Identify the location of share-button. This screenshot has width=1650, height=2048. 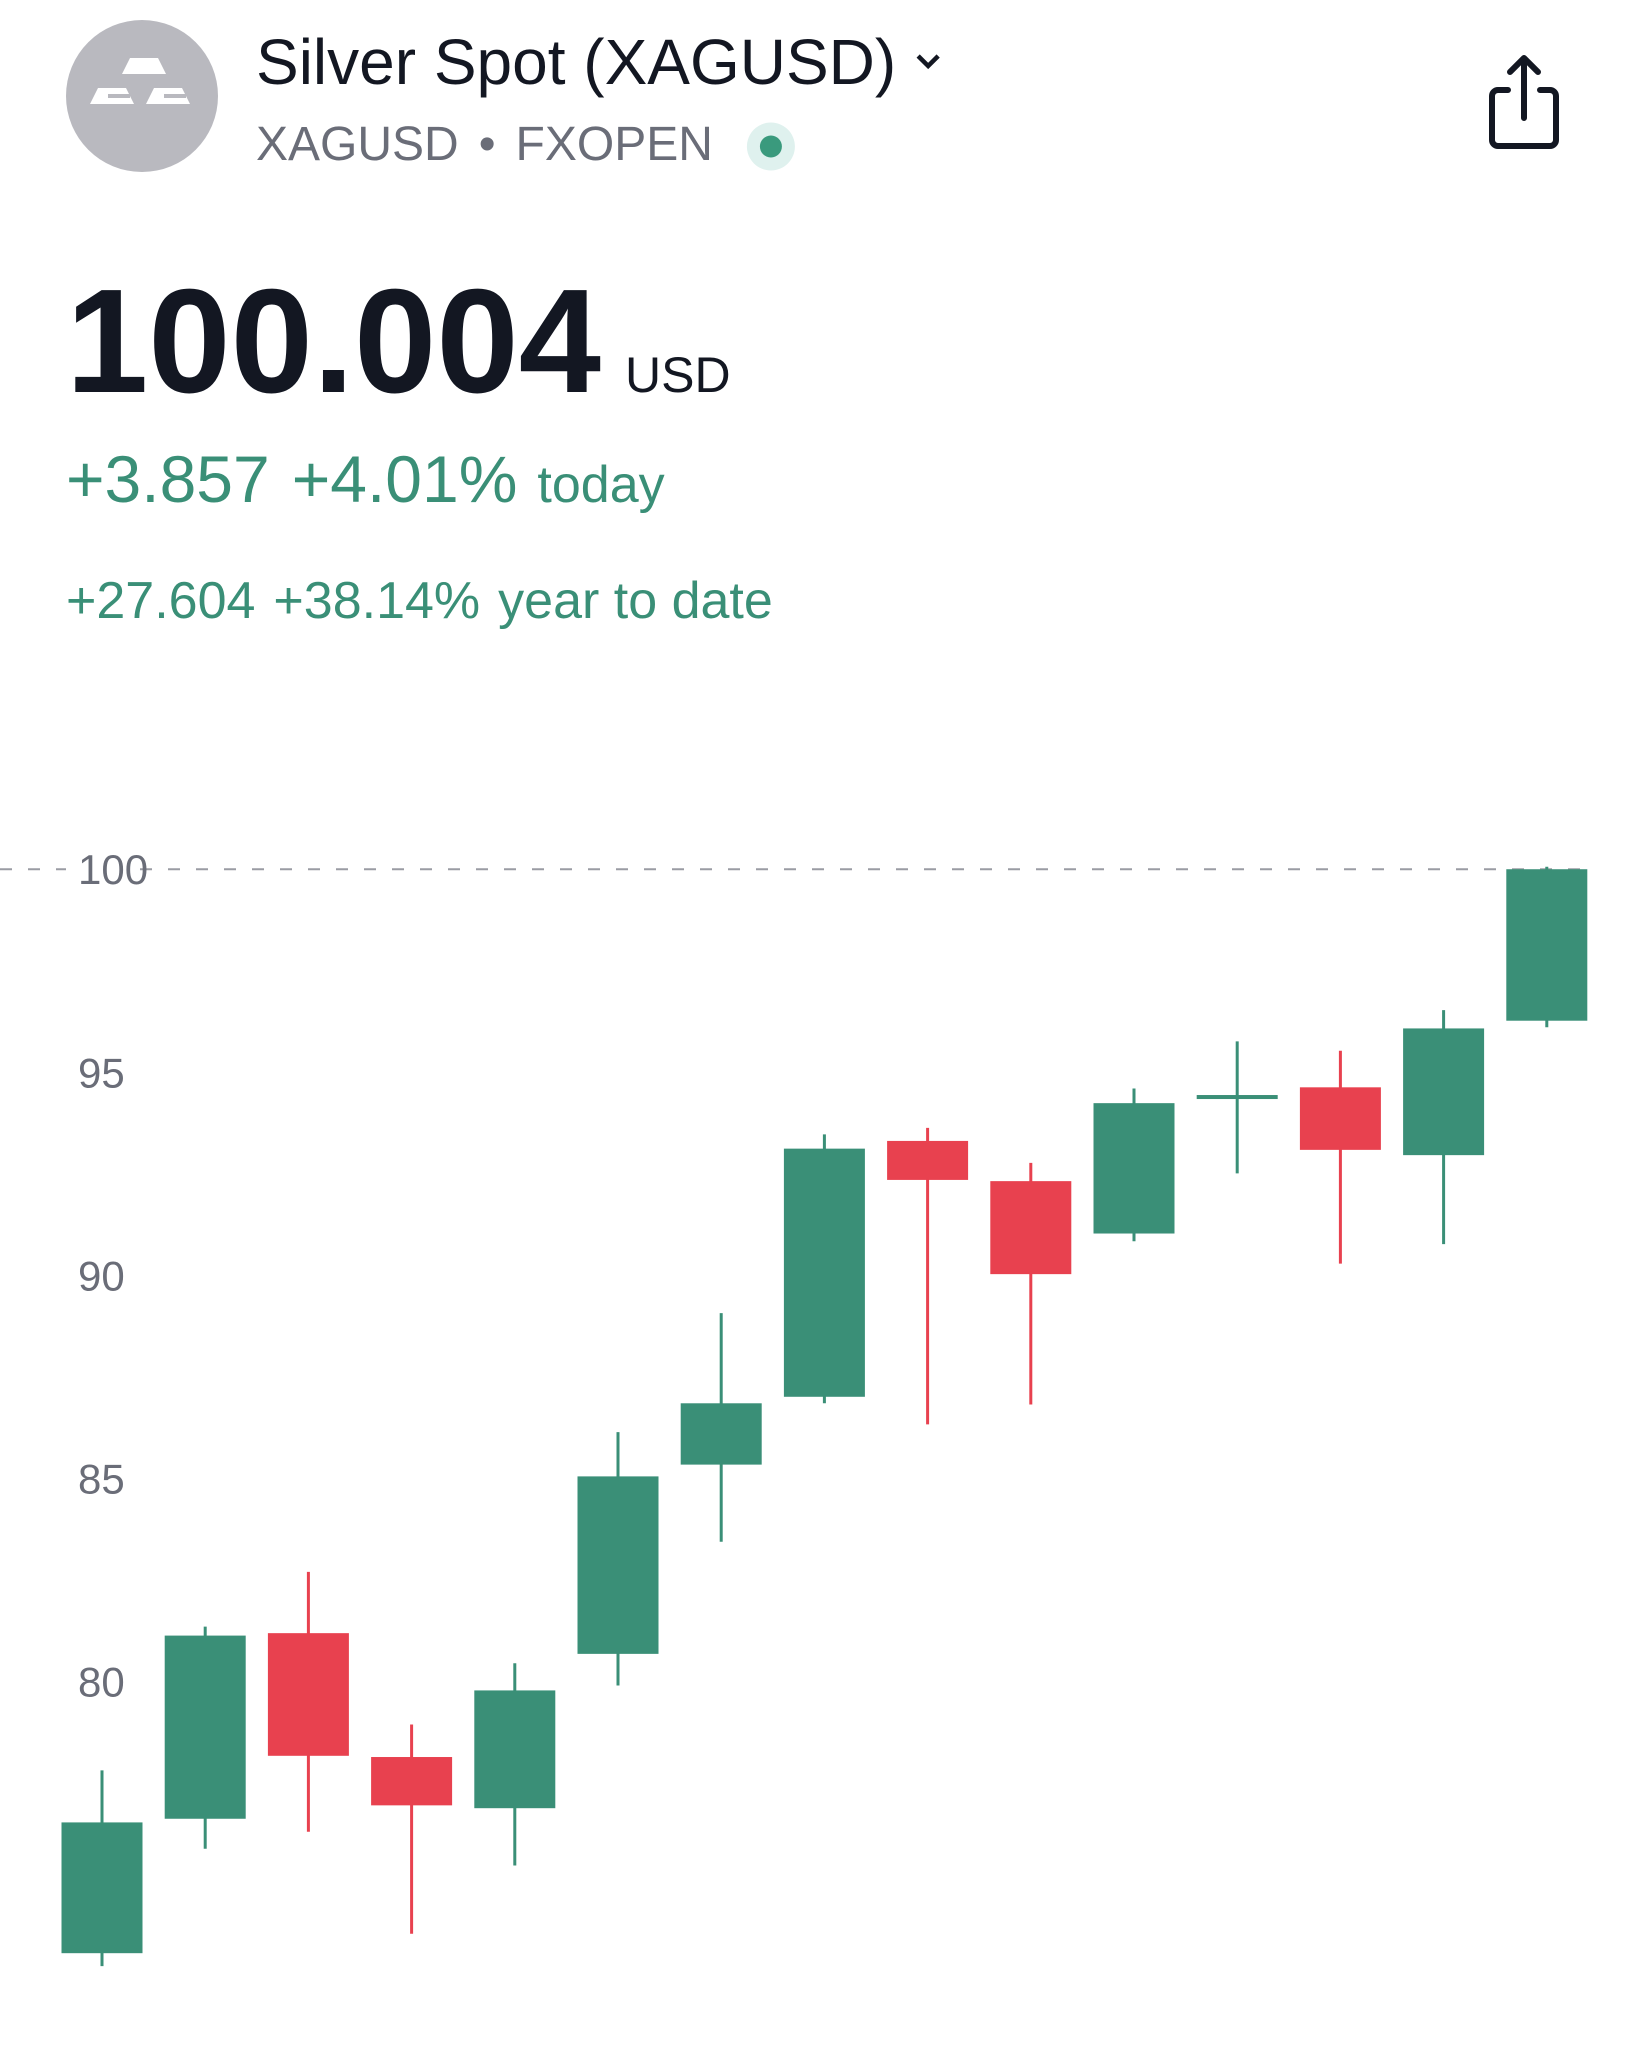
(1524, 102).